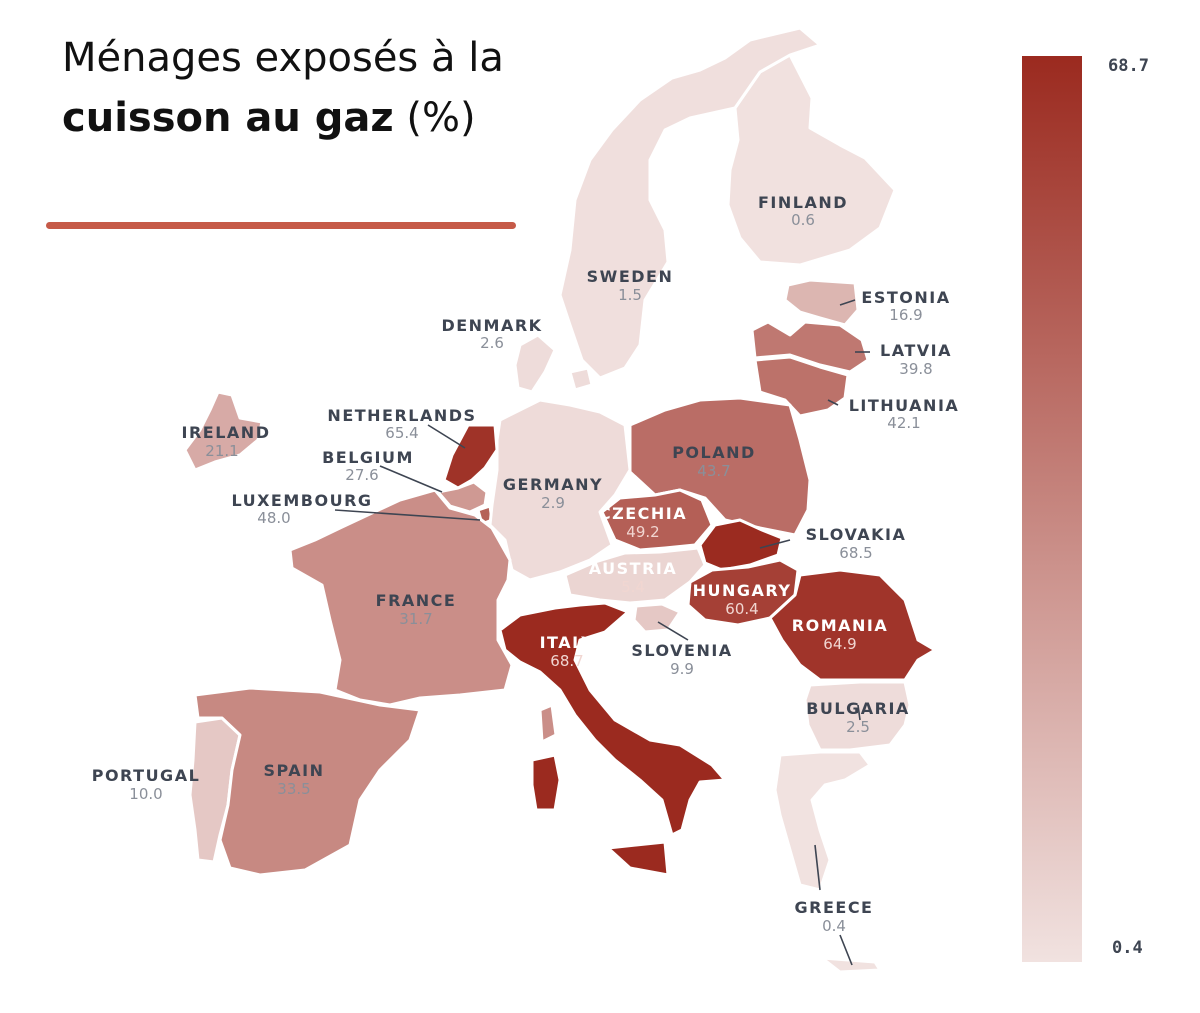  I want to click on label-slovenia: SLOVENIA 9.9, so click(681, 659).